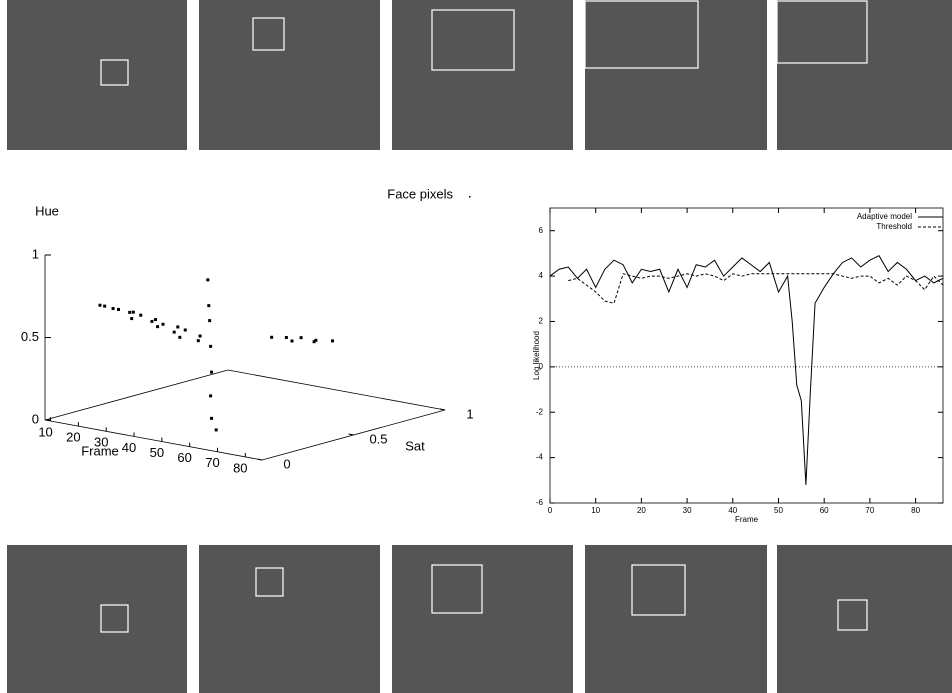  I want to click on x-tick-label: 0, so click(550, 510).